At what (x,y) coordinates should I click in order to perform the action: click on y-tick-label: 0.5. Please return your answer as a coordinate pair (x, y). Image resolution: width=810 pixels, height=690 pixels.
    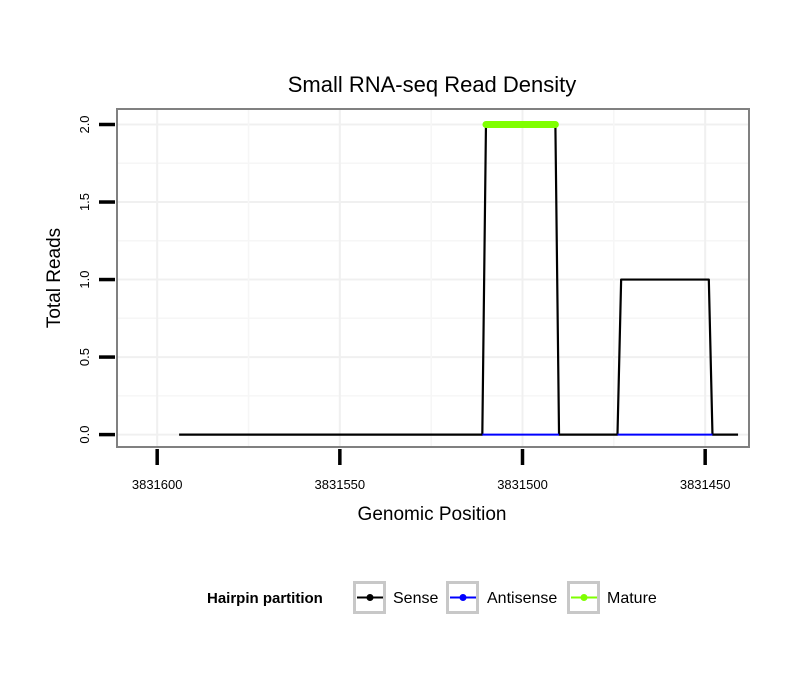
    Looking at the image, I should click on (84, 357).